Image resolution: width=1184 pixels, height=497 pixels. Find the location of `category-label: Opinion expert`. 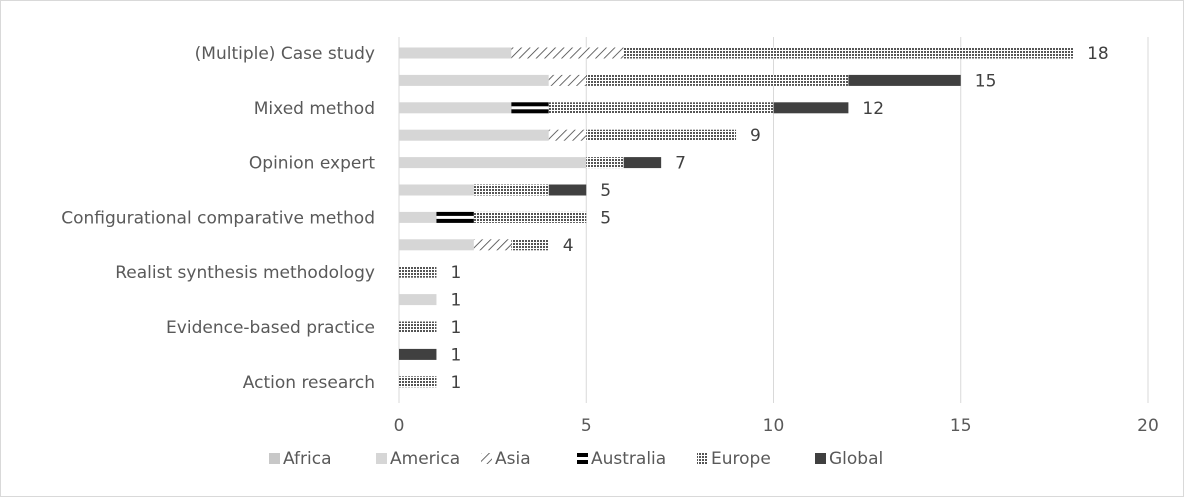

category-label: Opinion expert is located at coordinates (312, 164).